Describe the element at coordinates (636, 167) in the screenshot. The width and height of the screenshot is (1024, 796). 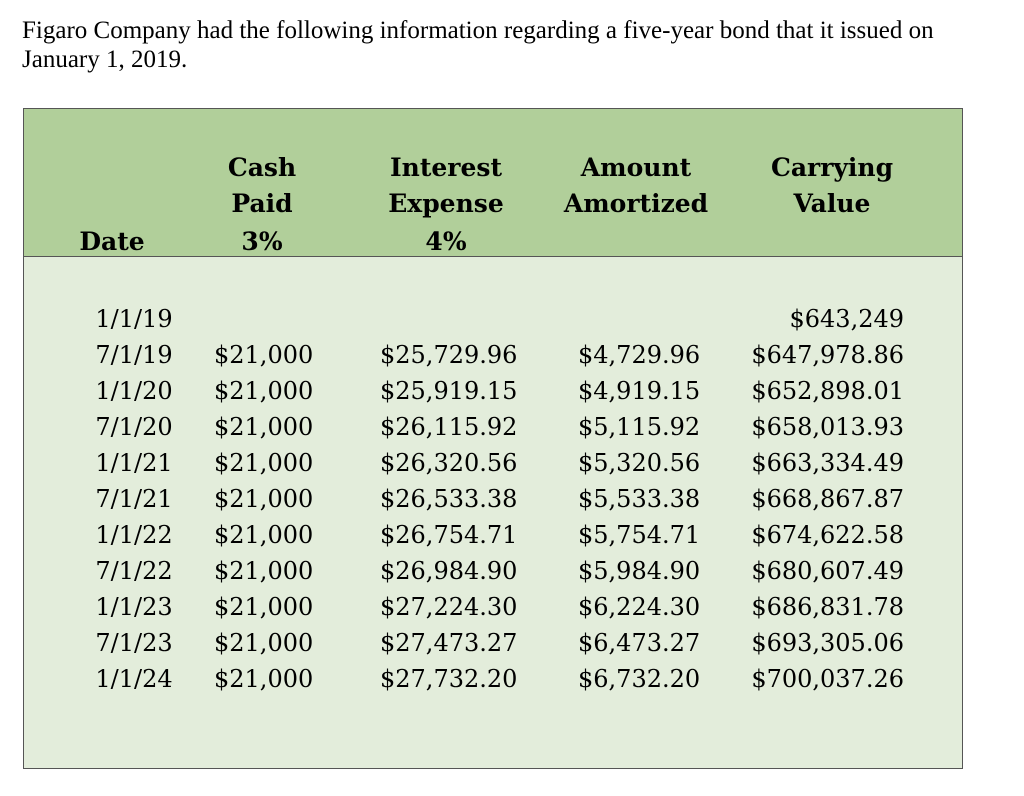
I see `header-amortized-line1: Amount` at that location.